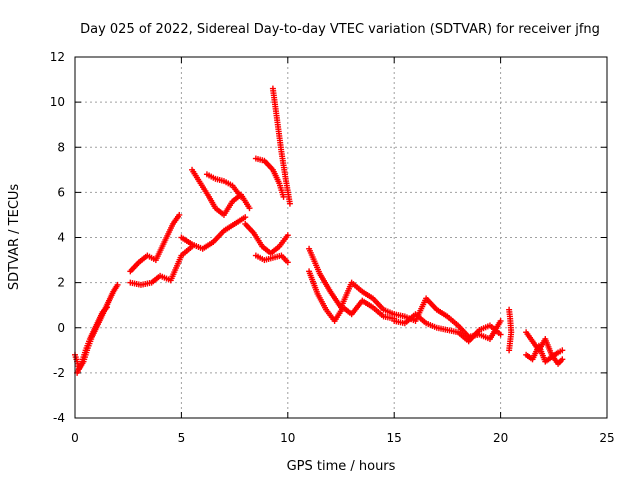 The image size is (640, 480). I want to click on y-tick-label: 4, so click(61, 238).